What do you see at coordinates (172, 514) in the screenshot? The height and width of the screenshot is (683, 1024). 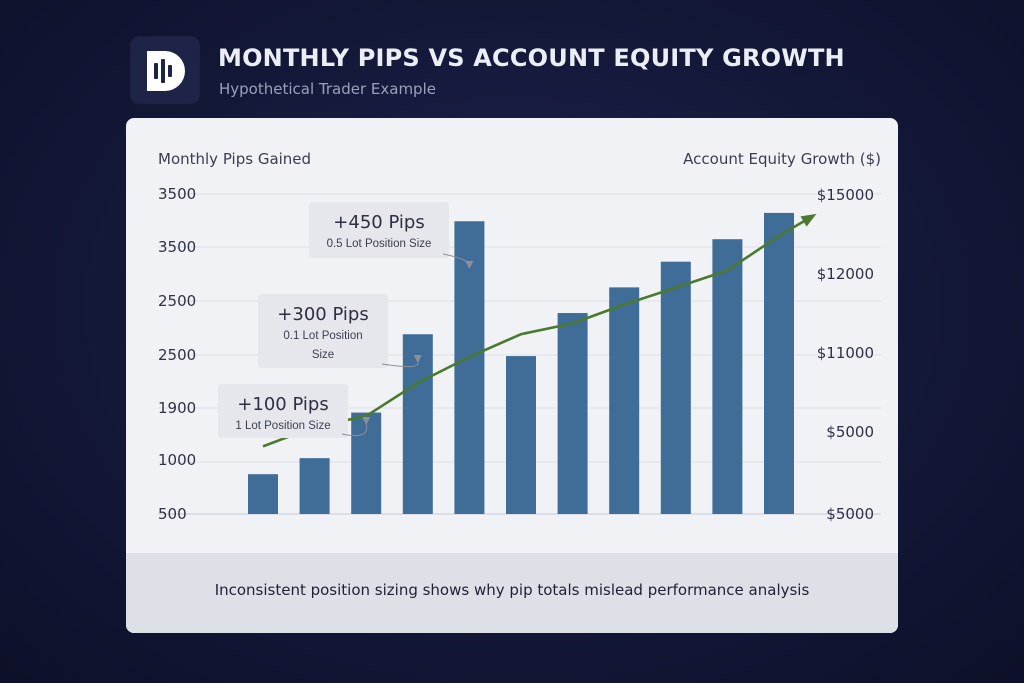 I see `left-tick-label: 500` at bounding box center [172, 514].